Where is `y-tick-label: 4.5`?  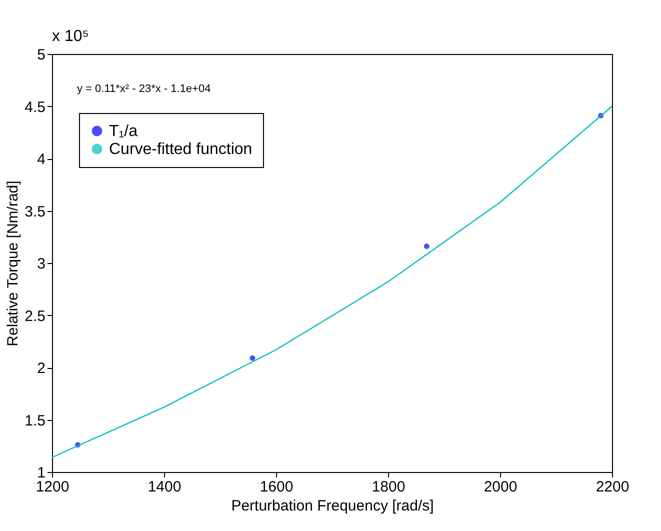
y-tick-label: 4.5 is located at coordinates (35, 107).